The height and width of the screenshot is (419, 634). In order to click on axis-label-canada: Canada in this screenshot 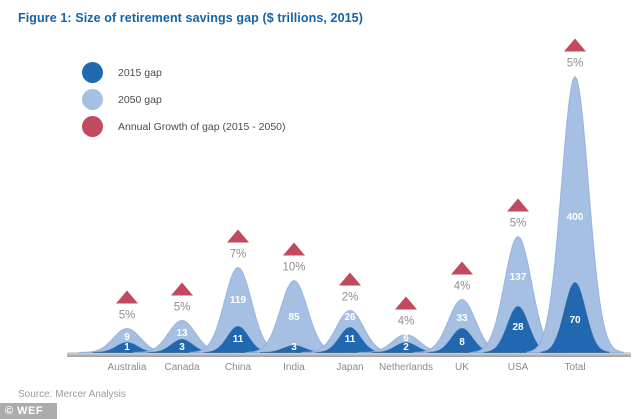, I will do `click(181, 367)`.